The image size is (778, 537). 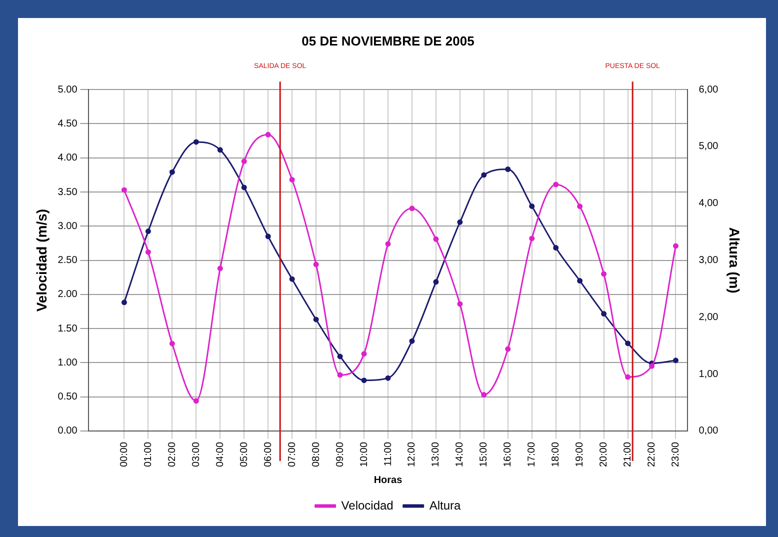 What do you see at coordinates (292, 455) in the screenshot?
I see `x-tick-label: 07:00` at bounding box center [292, 455].